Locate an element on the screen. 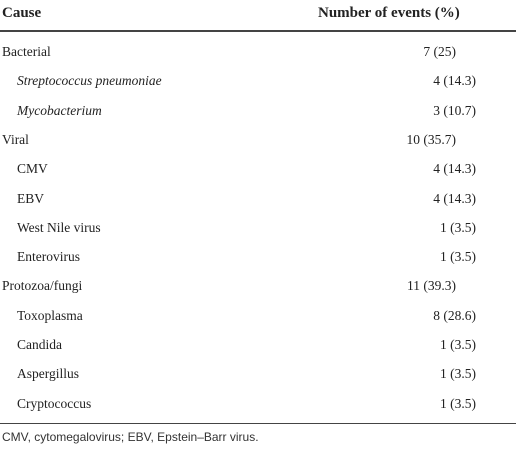 The image size is (516, 451). header-events: Number of events (%) is located at coordinates (389, 13).